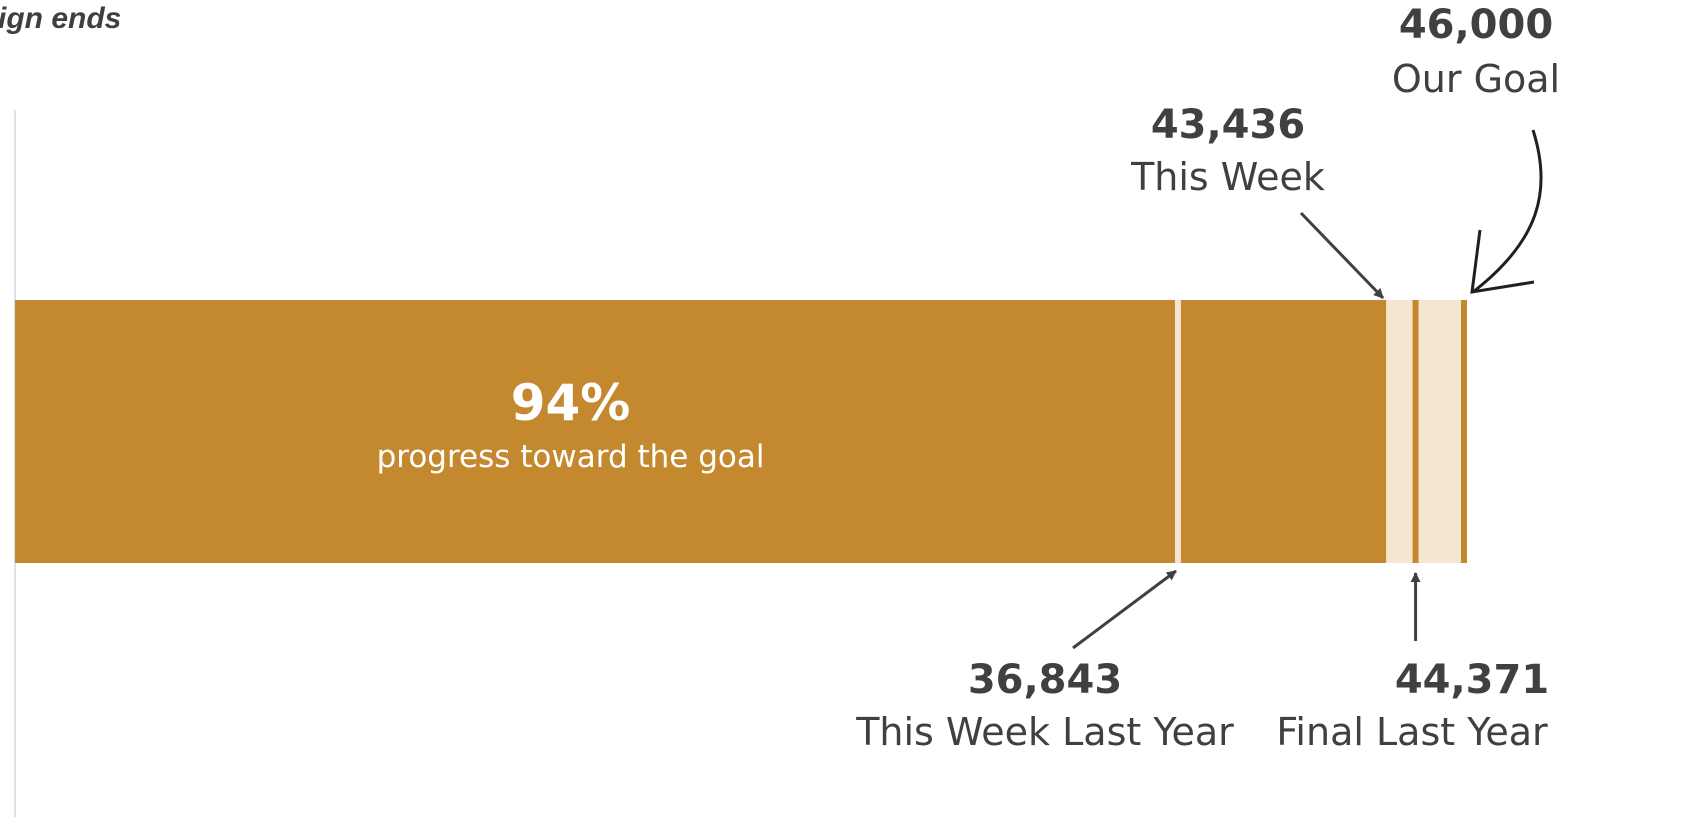  Describe the element at coordinates (1507, 211) in the screenshot. I see `goal-arrow` at that location.